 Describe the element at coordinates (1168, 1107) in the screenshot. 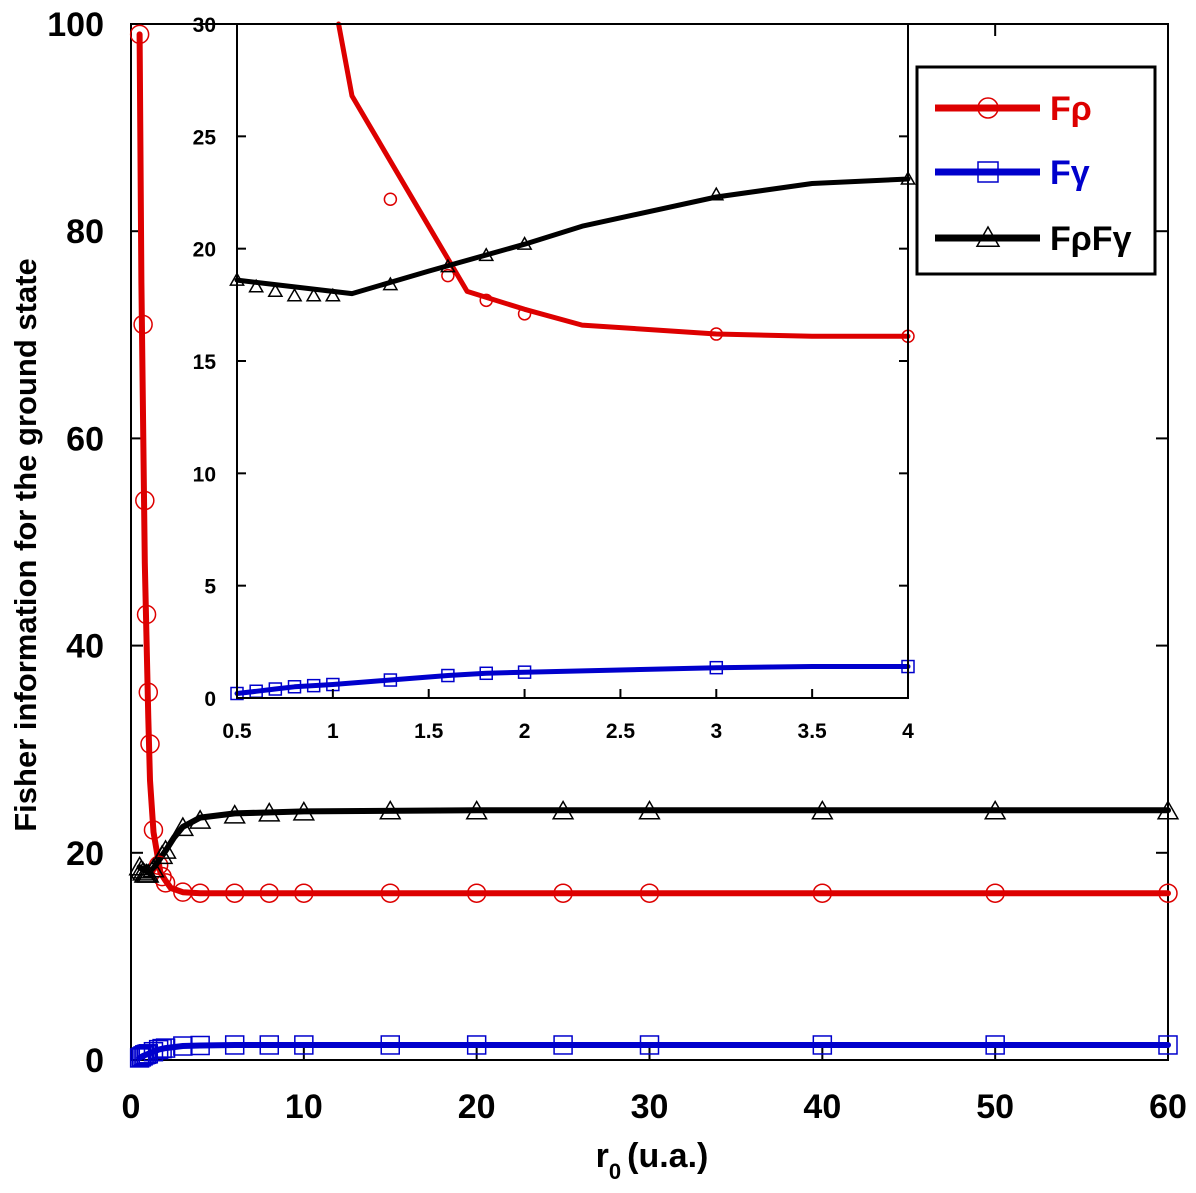

I see `x-tick-label: 60` at that location.